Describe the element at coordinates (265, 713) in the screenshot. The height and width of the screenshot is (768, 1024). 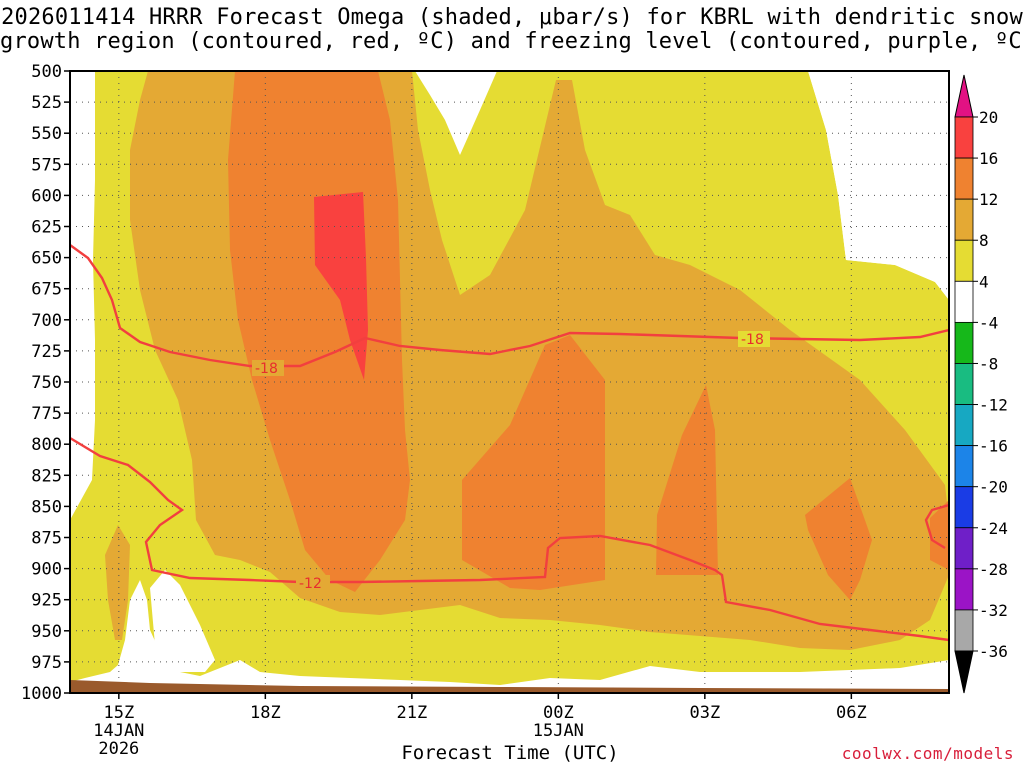
I see `x-tick-label: 18Z` at that location.